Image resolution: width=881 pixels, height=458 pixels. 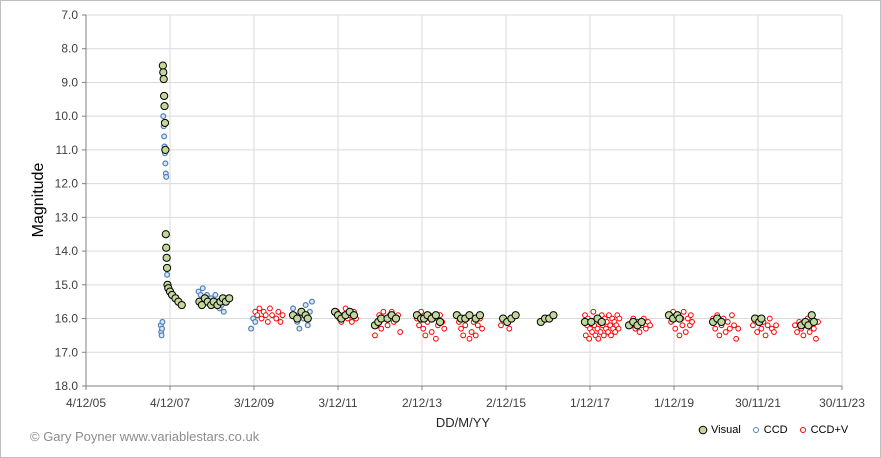 I want to click on legend-marker-visual, so click(x=703, y=430).